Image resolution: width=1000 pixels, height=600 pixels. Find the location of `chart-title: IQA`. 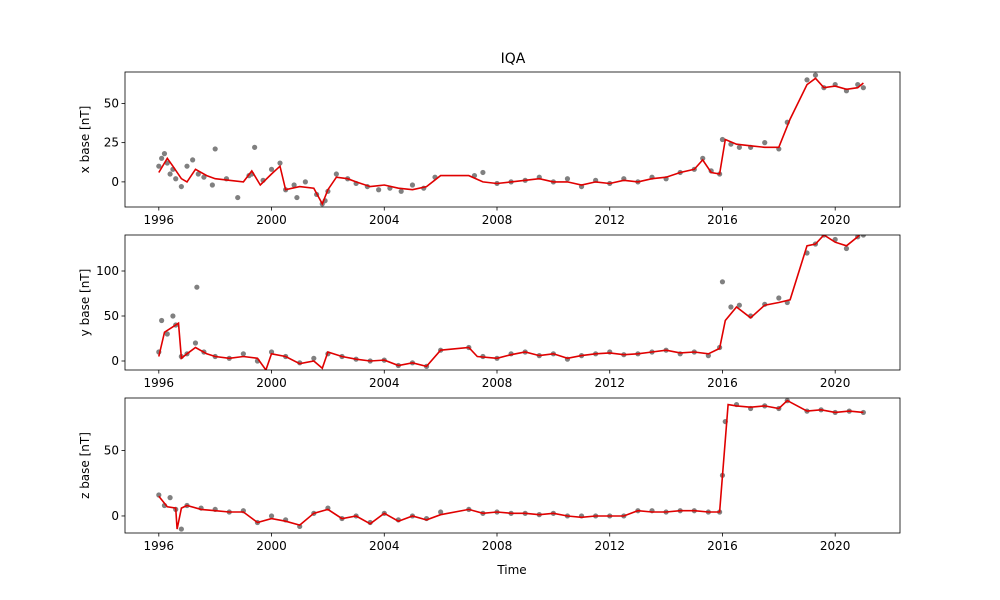

chart-title: IQA is located at coordinates (513, 59).